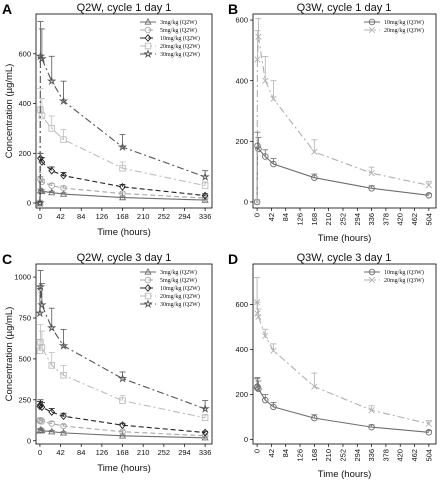 The height and width of the screenshot is (500, 445). What do you see at coordinates (342, 455) in the screenshot?
I see `x-tick-label: 252` at bounding box center [342, 455].